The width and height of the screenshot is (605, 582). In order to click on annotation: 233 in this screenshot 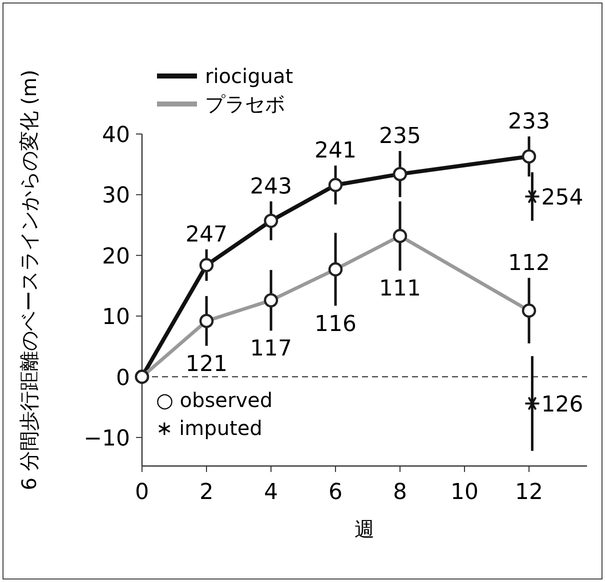, I will do `click(529, 121)`.